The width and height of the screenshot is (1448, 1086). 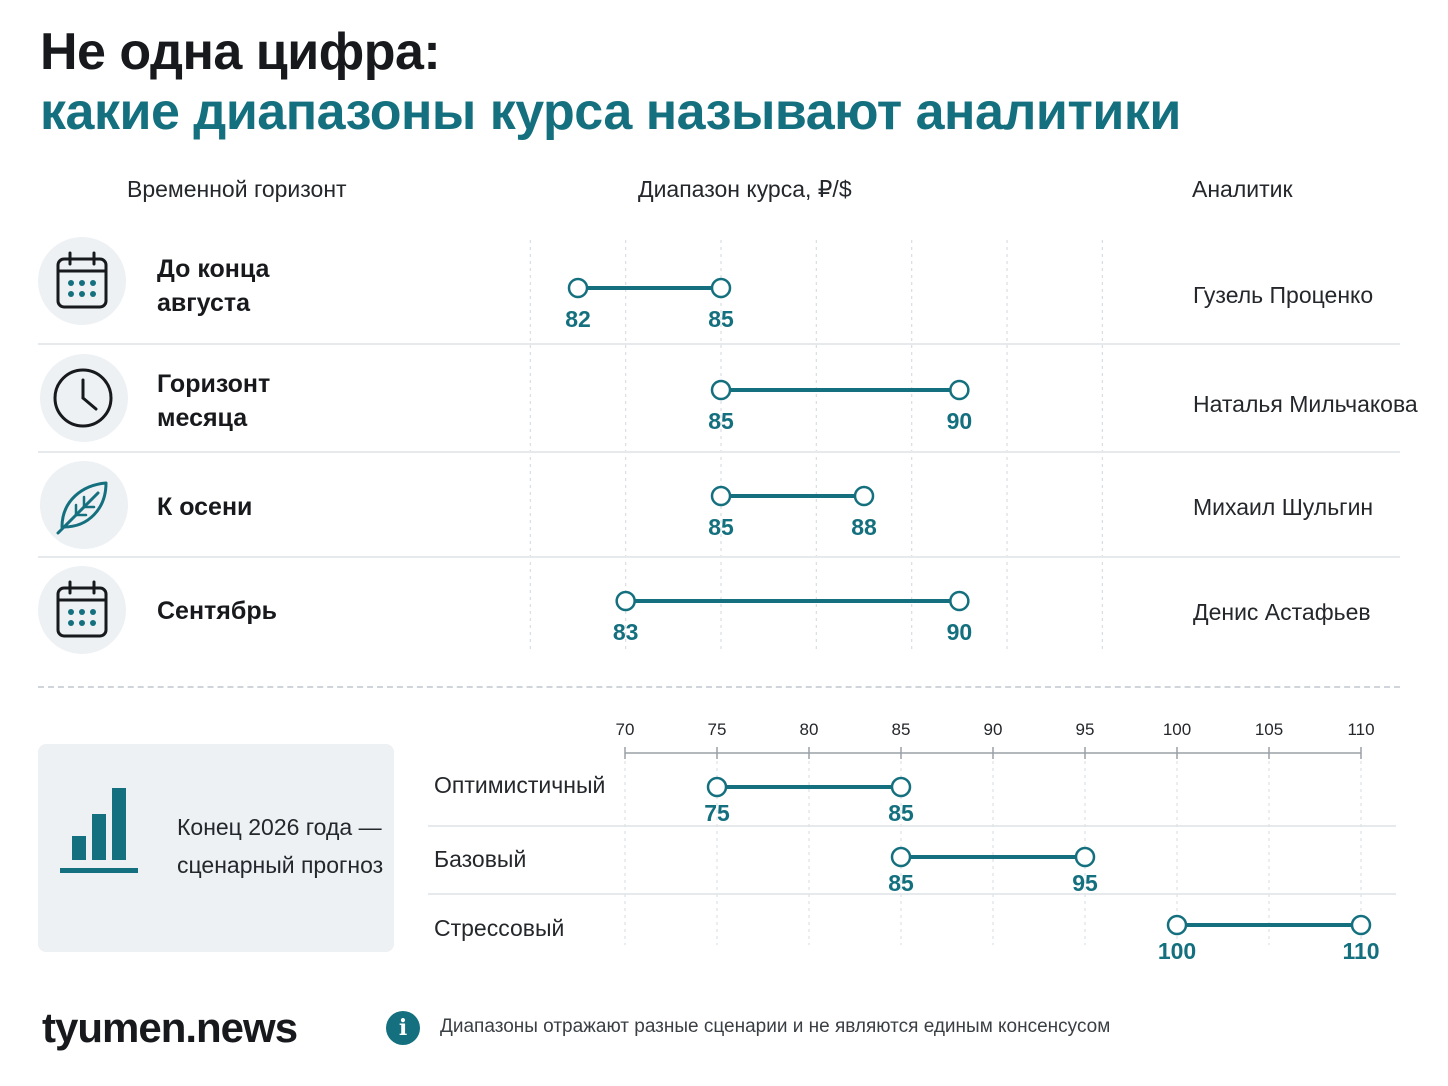 I want to click on range-low-label: 75, so click(x=717, y=813).